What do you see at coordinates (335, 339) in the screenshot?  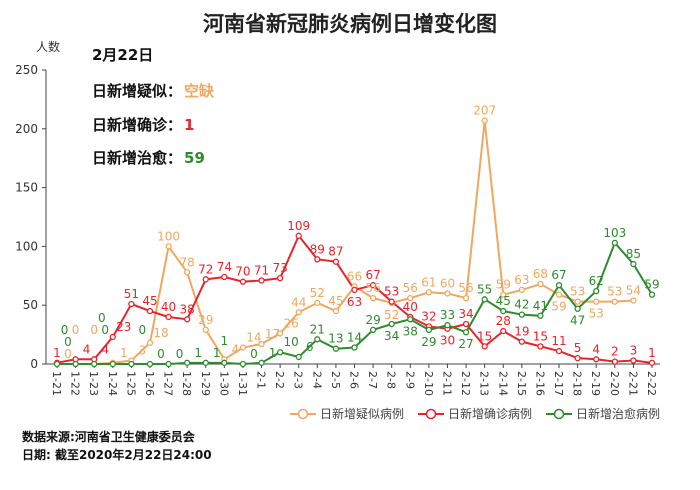 I see `data-label: 13` at bounding box center [335, 339].